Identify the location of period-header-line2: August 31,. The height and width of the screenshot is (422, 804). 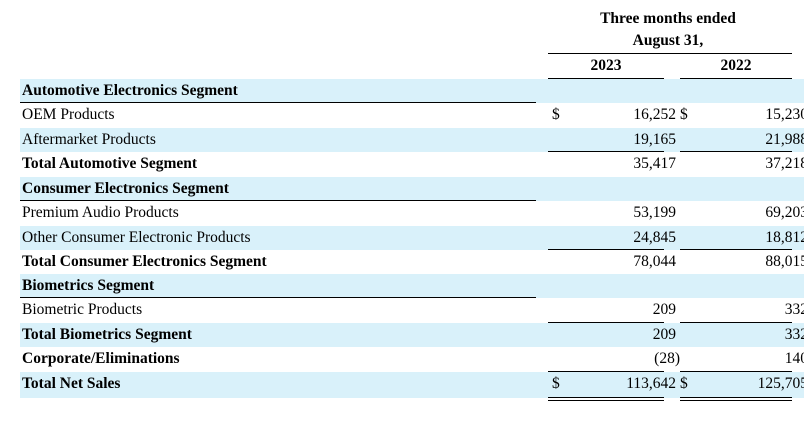
(668, 40).